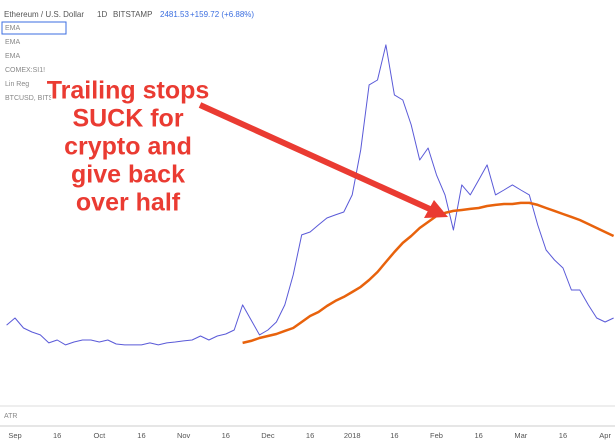  I want to click on price: 2481.53, so click(174, 14).